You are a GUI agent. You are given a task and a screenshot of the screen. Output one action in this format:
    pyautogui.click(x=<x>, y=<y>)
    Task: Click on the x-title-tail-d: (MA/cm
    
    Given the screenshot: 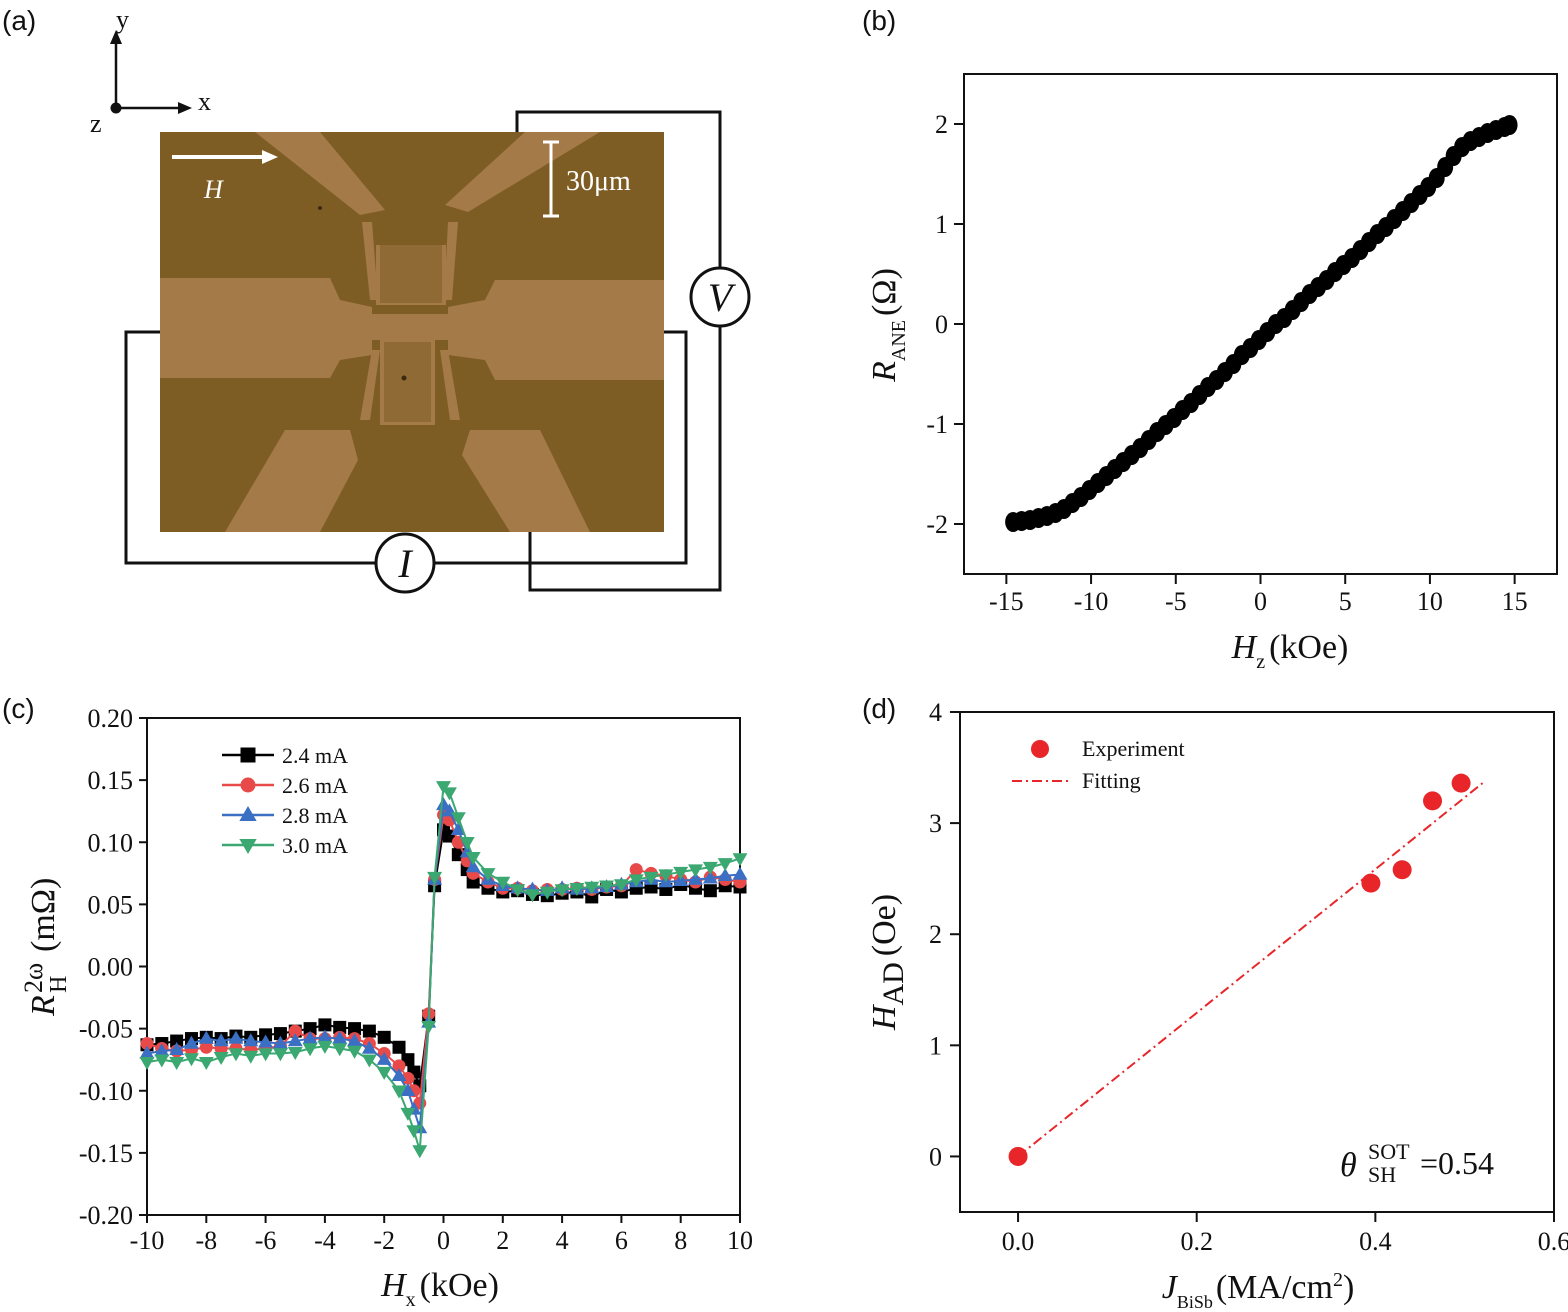 What is the action you would take?
    pyautogui.click(x=1274, y=1287)
    